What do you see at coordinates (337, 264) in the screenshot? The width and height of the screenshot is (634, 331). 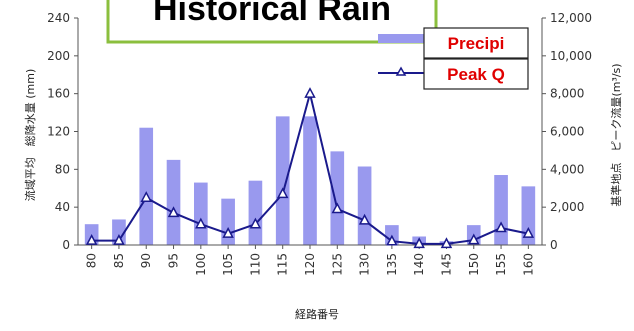 I see `x-tick-label: 125` at bounding box center [337, 264].